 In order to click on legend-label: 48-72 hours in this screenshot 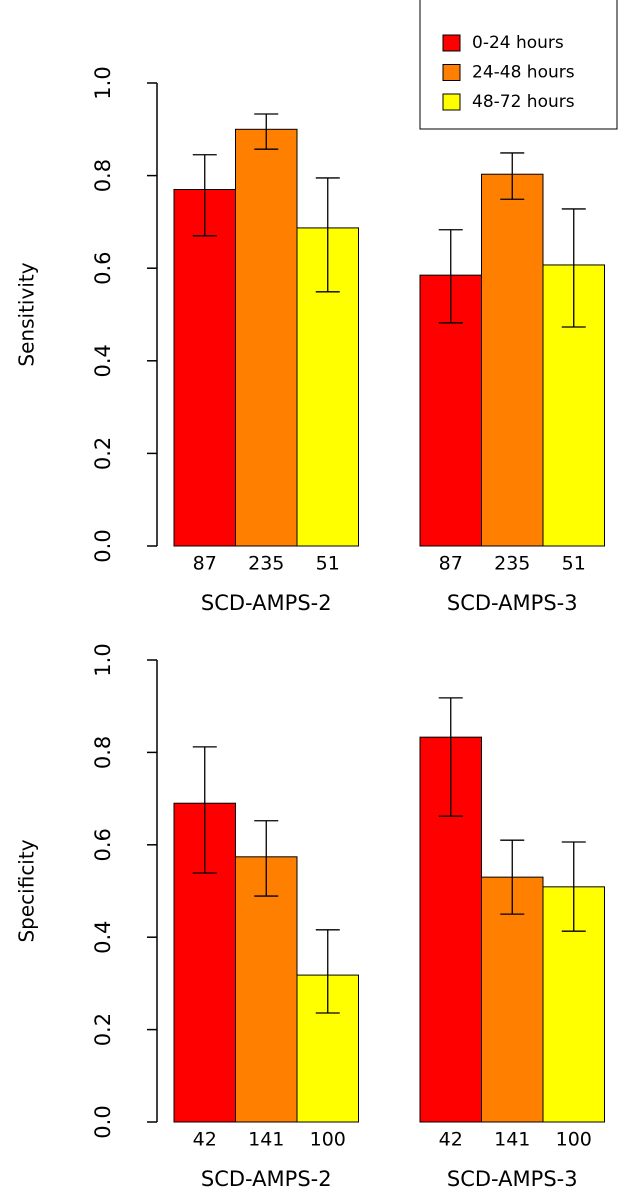, I will do `click(523, 102)`.